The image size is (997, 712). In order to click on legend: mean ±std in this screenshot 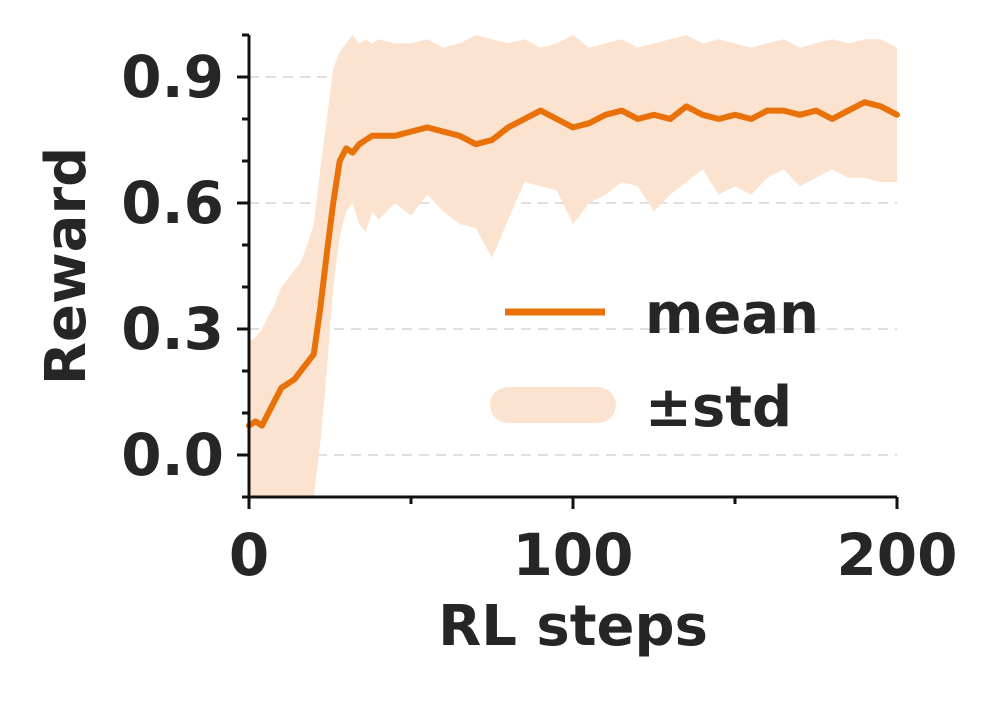, I will do `click(654, 361)`.